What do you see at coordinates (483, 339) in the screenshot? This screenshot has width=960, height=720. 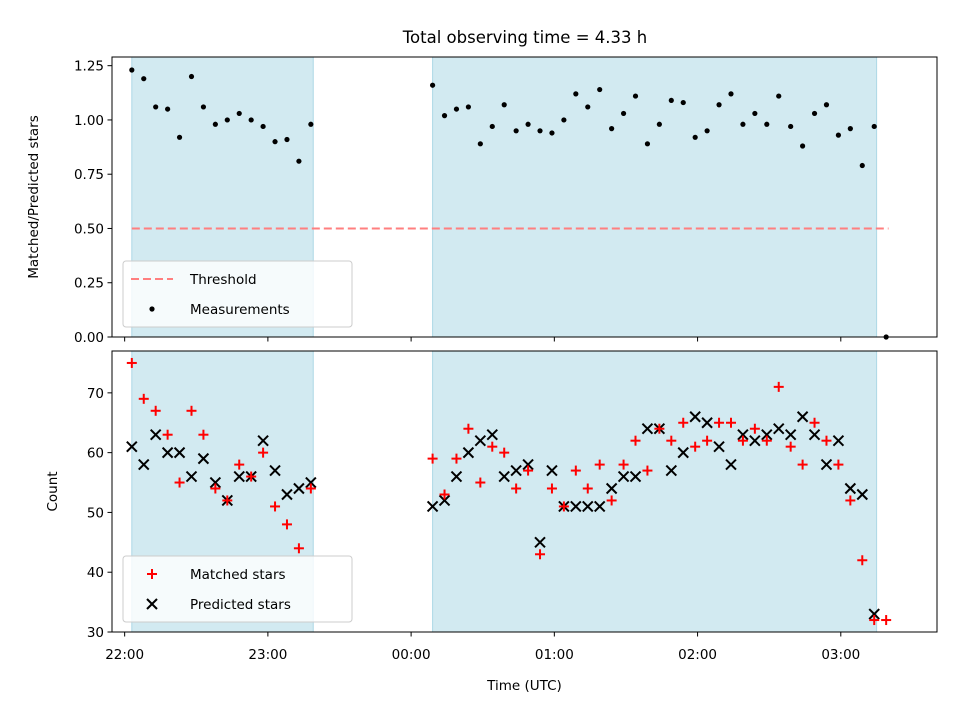 I see `top-x-ticks` at bounding box center [483, 339].